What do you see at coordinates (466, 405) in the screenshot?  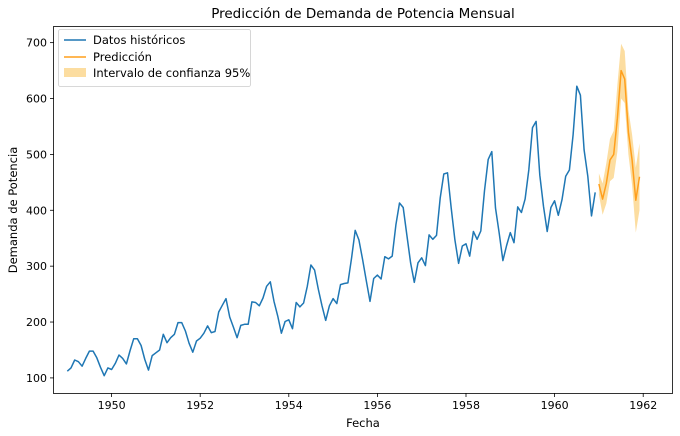 I see `x-tick-label: 1958` at bounding box center [466, 405].